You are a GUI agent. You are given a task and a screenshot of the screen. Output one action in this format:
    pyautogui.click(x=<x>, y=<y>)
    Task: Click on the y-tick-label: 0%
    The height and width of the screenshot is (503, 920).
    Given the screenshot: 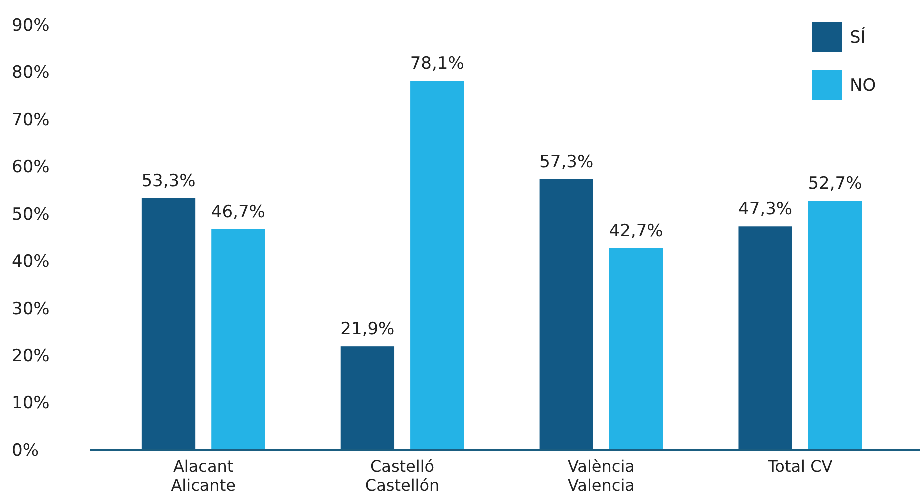 What is the action you would take?
    pyautogui.click(x=25, y=450)
    